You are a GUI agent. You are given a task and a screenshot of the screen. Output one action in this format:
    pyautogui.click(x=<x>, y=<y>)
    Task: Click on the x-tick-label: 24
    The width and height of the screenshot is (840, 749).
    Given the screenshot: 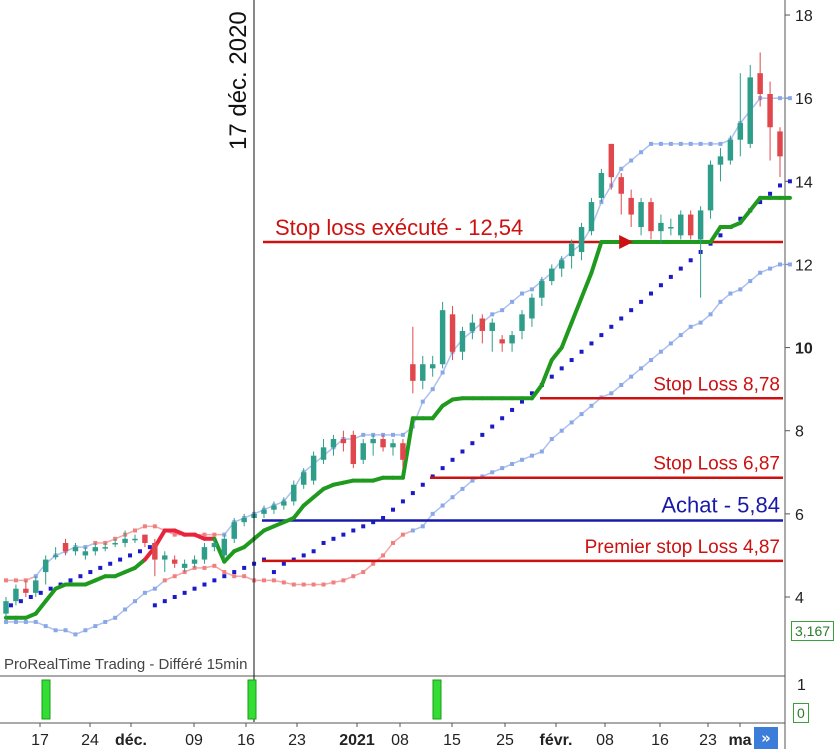 What is the action you would take?
    pyautogui.click(x=90, y=740)
    